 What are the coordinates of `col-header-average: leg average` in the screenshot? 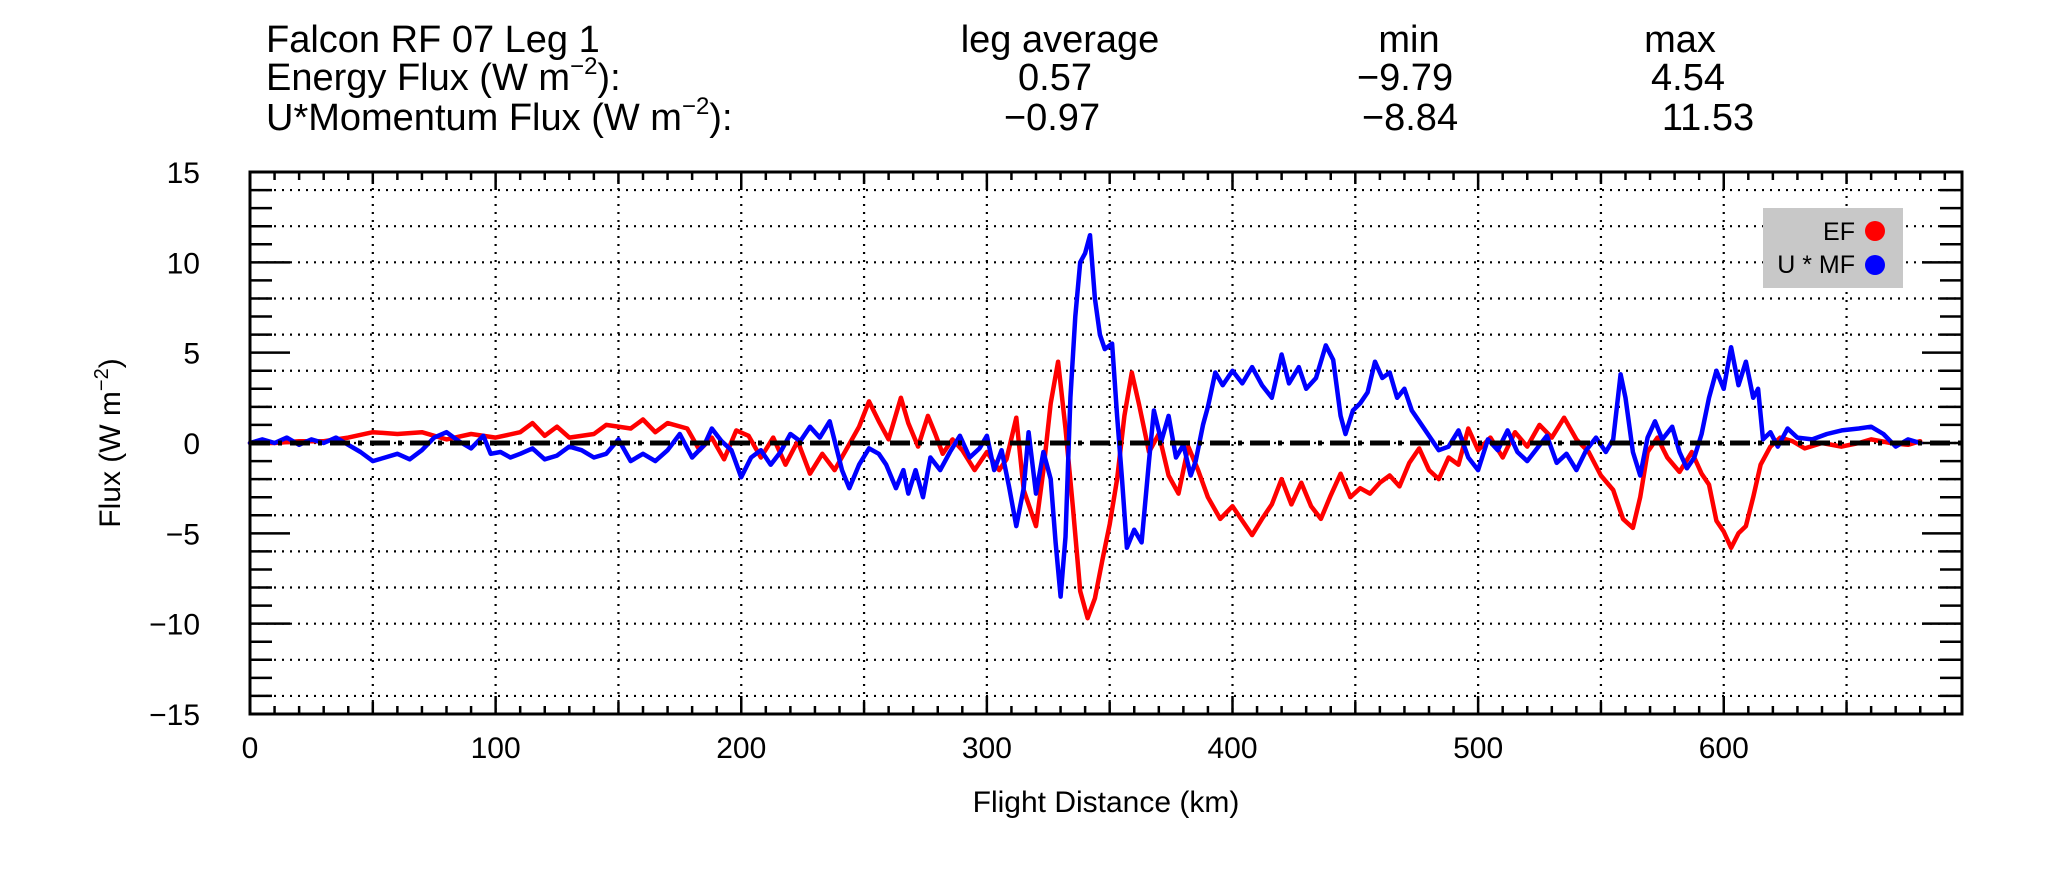 It's located at (1060, 40).